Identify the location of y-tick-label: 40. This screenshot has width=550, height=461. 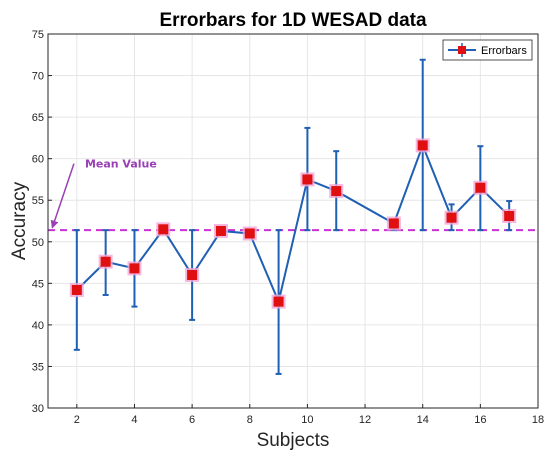
(38, 326).